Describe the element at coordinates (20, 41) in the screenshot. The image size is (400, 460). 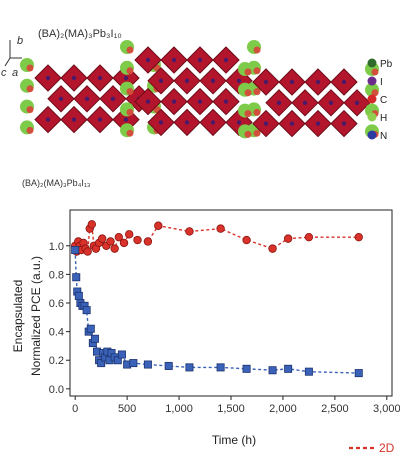
I see `axis-b-label: b` at that location.